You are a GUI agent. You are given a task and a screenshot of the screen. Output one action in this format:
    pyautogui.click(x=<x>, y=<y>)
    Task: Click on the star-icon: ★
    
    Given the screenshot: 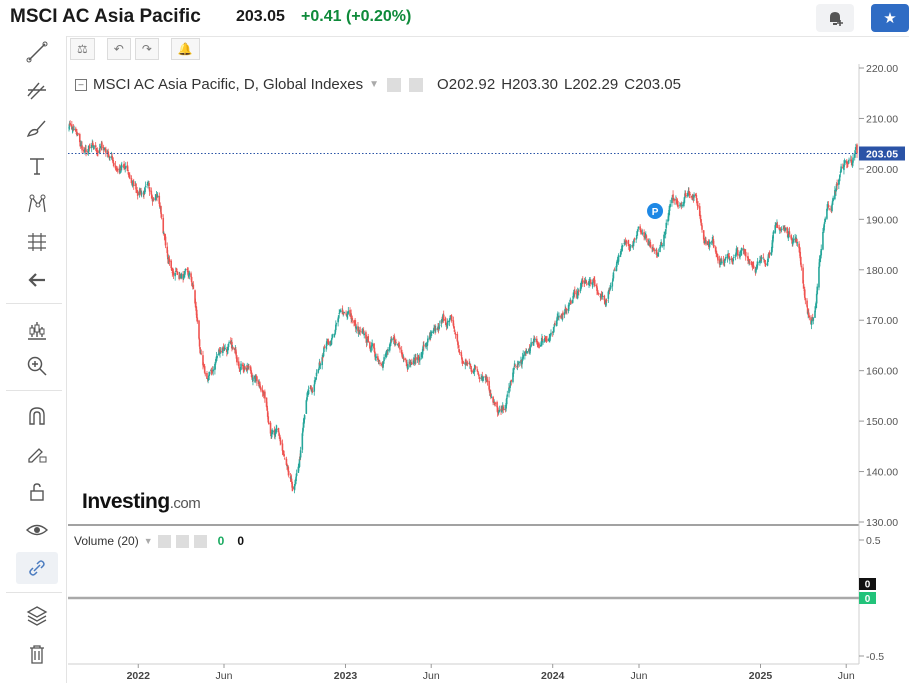 What is the action you would take?
    pyautogui.click(x=890, y=18)
    